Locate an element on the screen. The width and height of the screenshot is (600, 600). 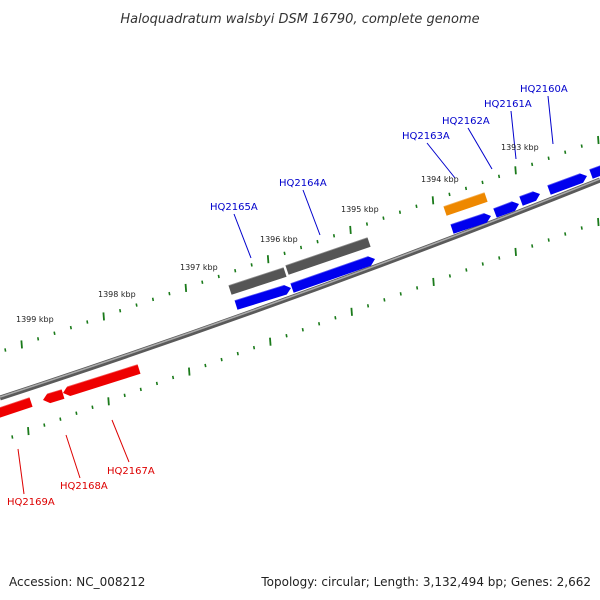
forward-gene-7-body is located at coordinates (594, 172).